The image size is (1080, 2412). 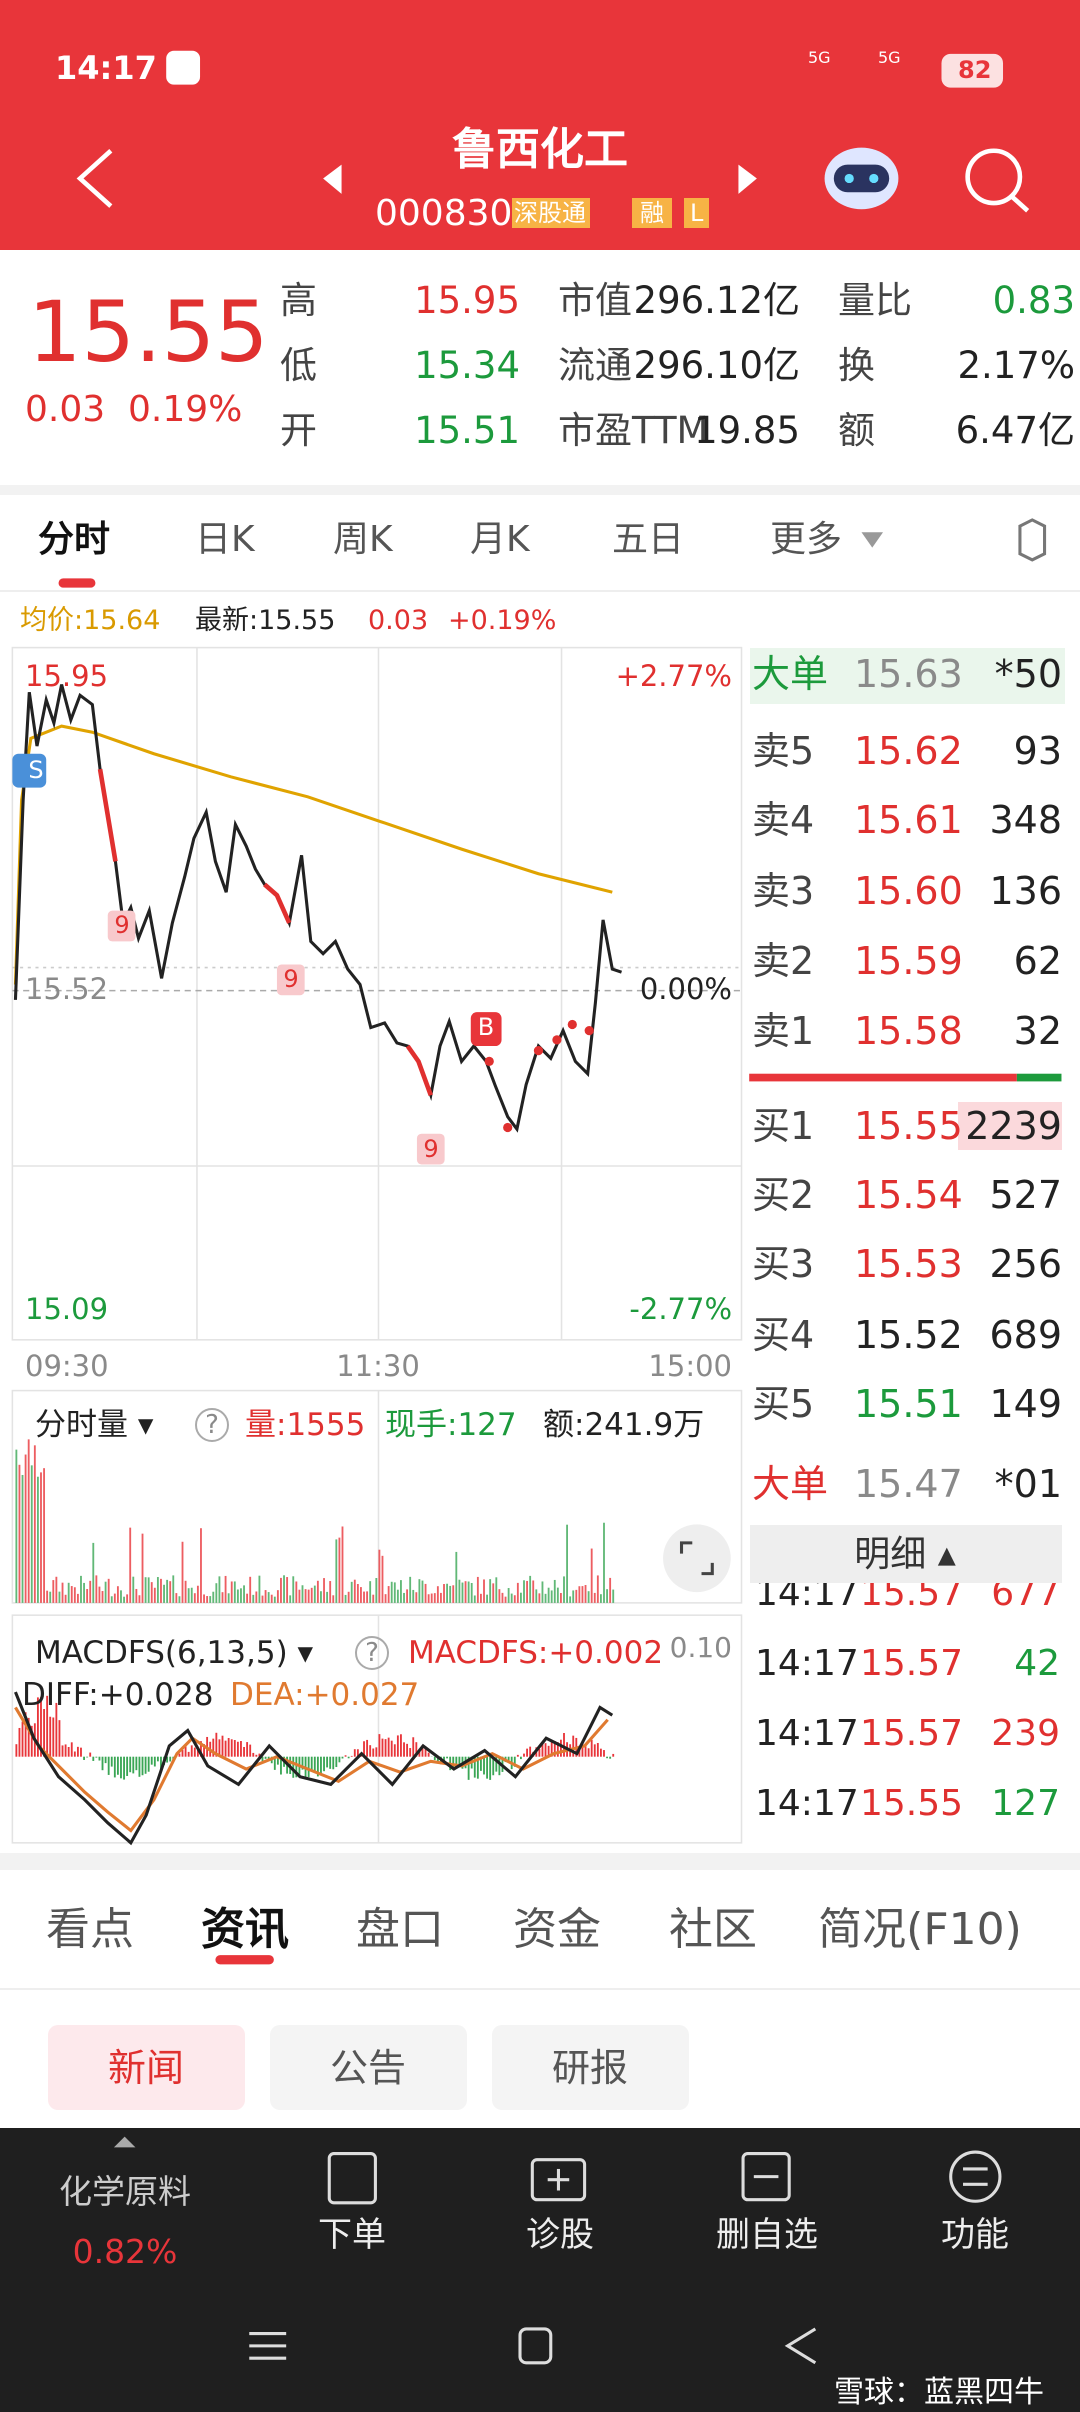 What do you see at coordinates (648, 539) in the screenshot?
I see `chart-tab: 五日` at bounding box center [648, 539].